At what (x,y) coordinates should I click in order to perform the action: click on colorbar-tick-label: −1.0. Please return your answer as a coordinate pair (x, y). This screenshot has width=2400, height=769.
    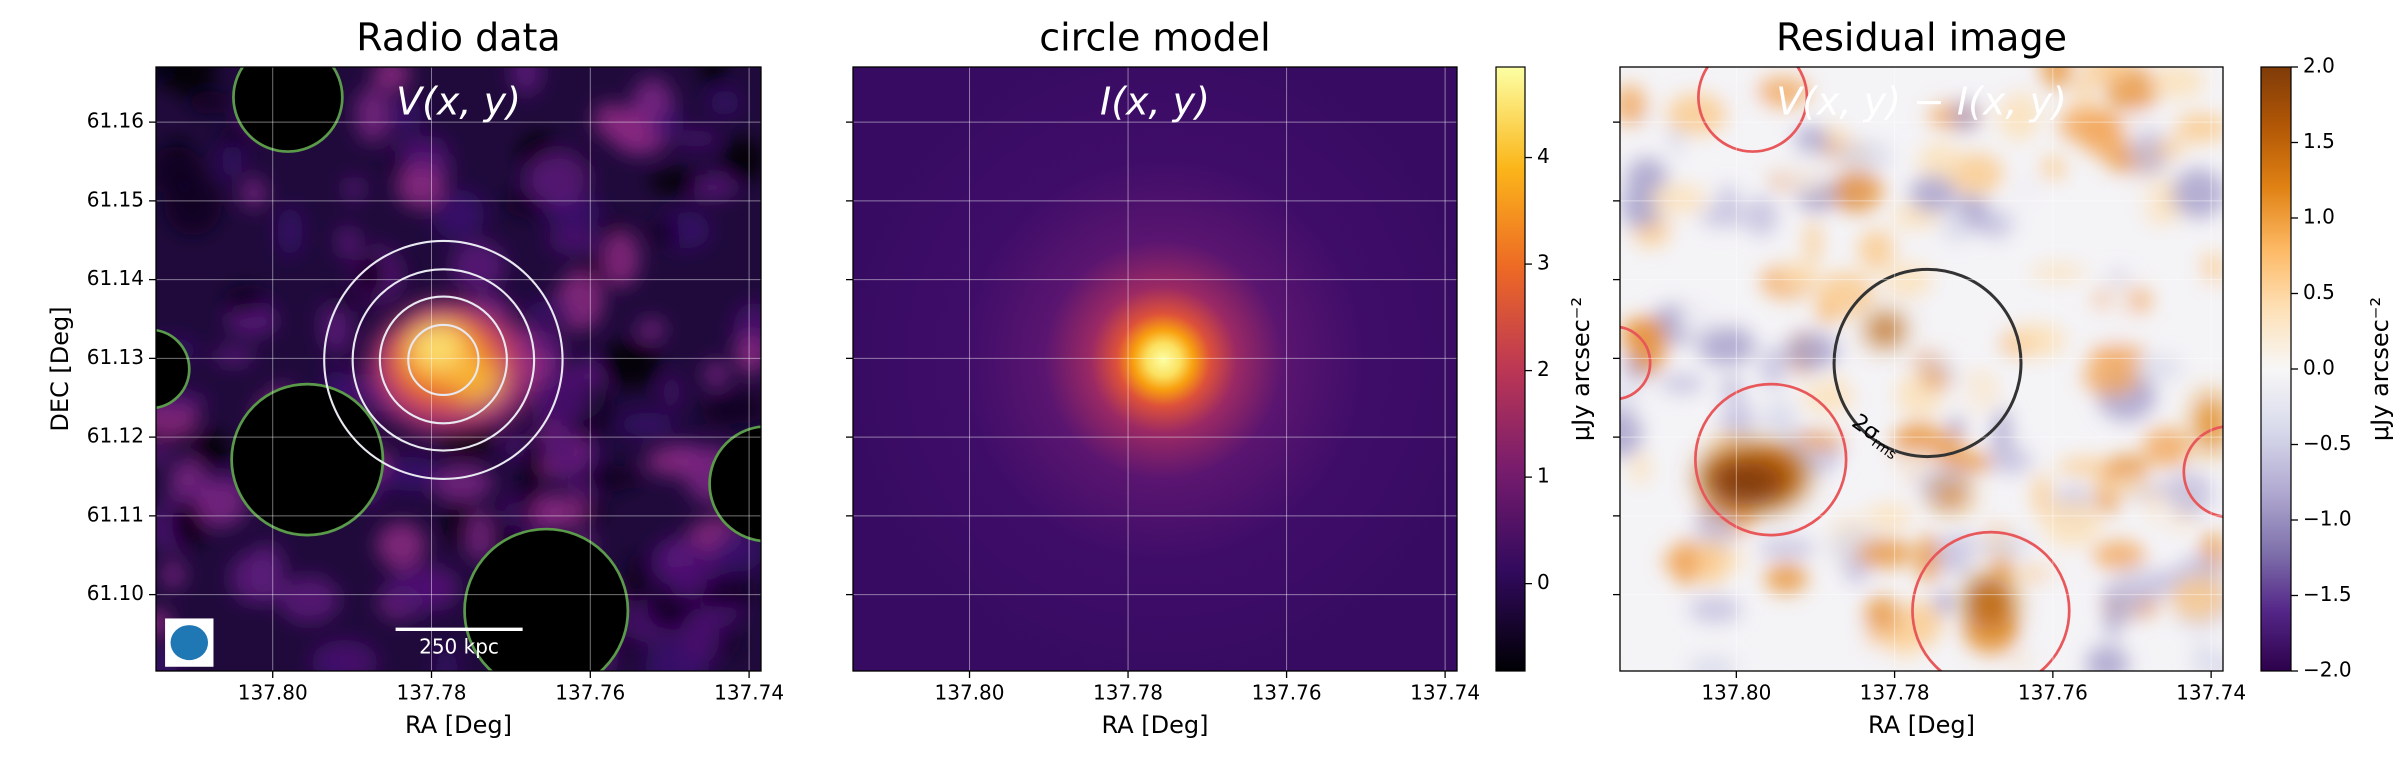
    Looking at the image, I should click on (2327, 519).